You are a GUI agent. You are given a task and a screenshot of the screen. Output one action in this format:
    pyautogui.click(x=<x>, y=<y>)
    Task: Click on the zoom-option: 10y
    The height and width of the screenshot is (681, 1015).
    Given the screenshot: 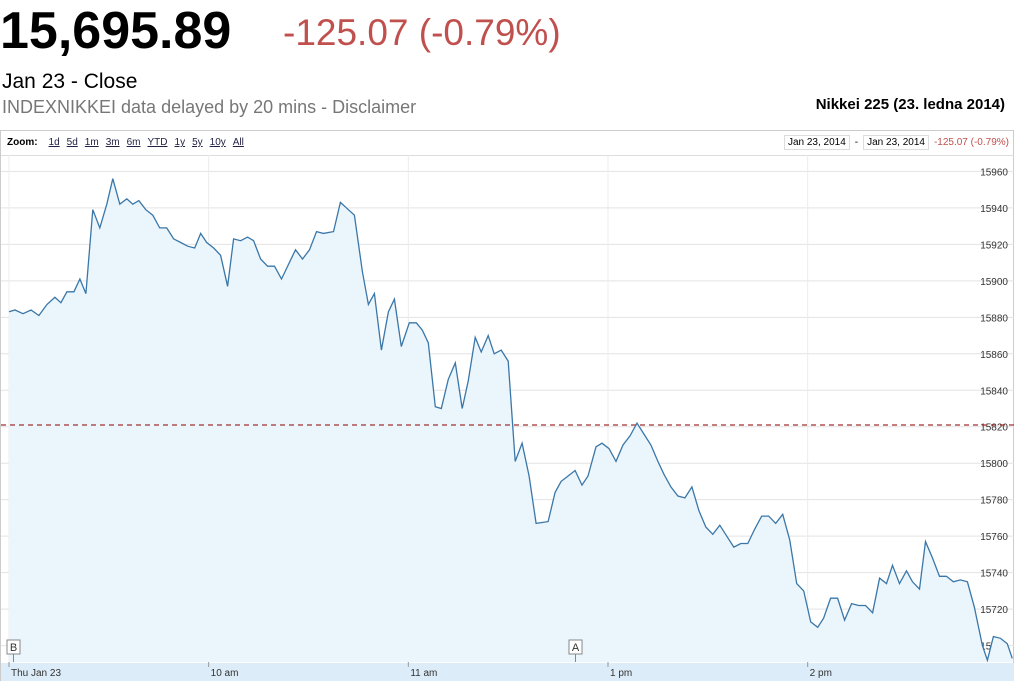 What is the action you would take?
    pyautogui.click(x=217, y=142)
    